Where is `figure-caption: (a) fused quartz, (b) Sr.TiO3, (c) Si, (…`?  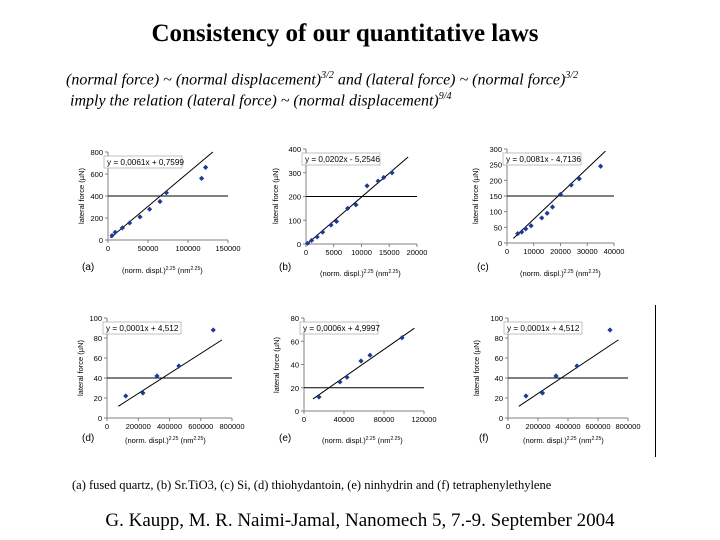
figure-caption: (a) fused quartz, (b) Sr.TiO3, (c) Si, (… is located at coordinates (312, 485).